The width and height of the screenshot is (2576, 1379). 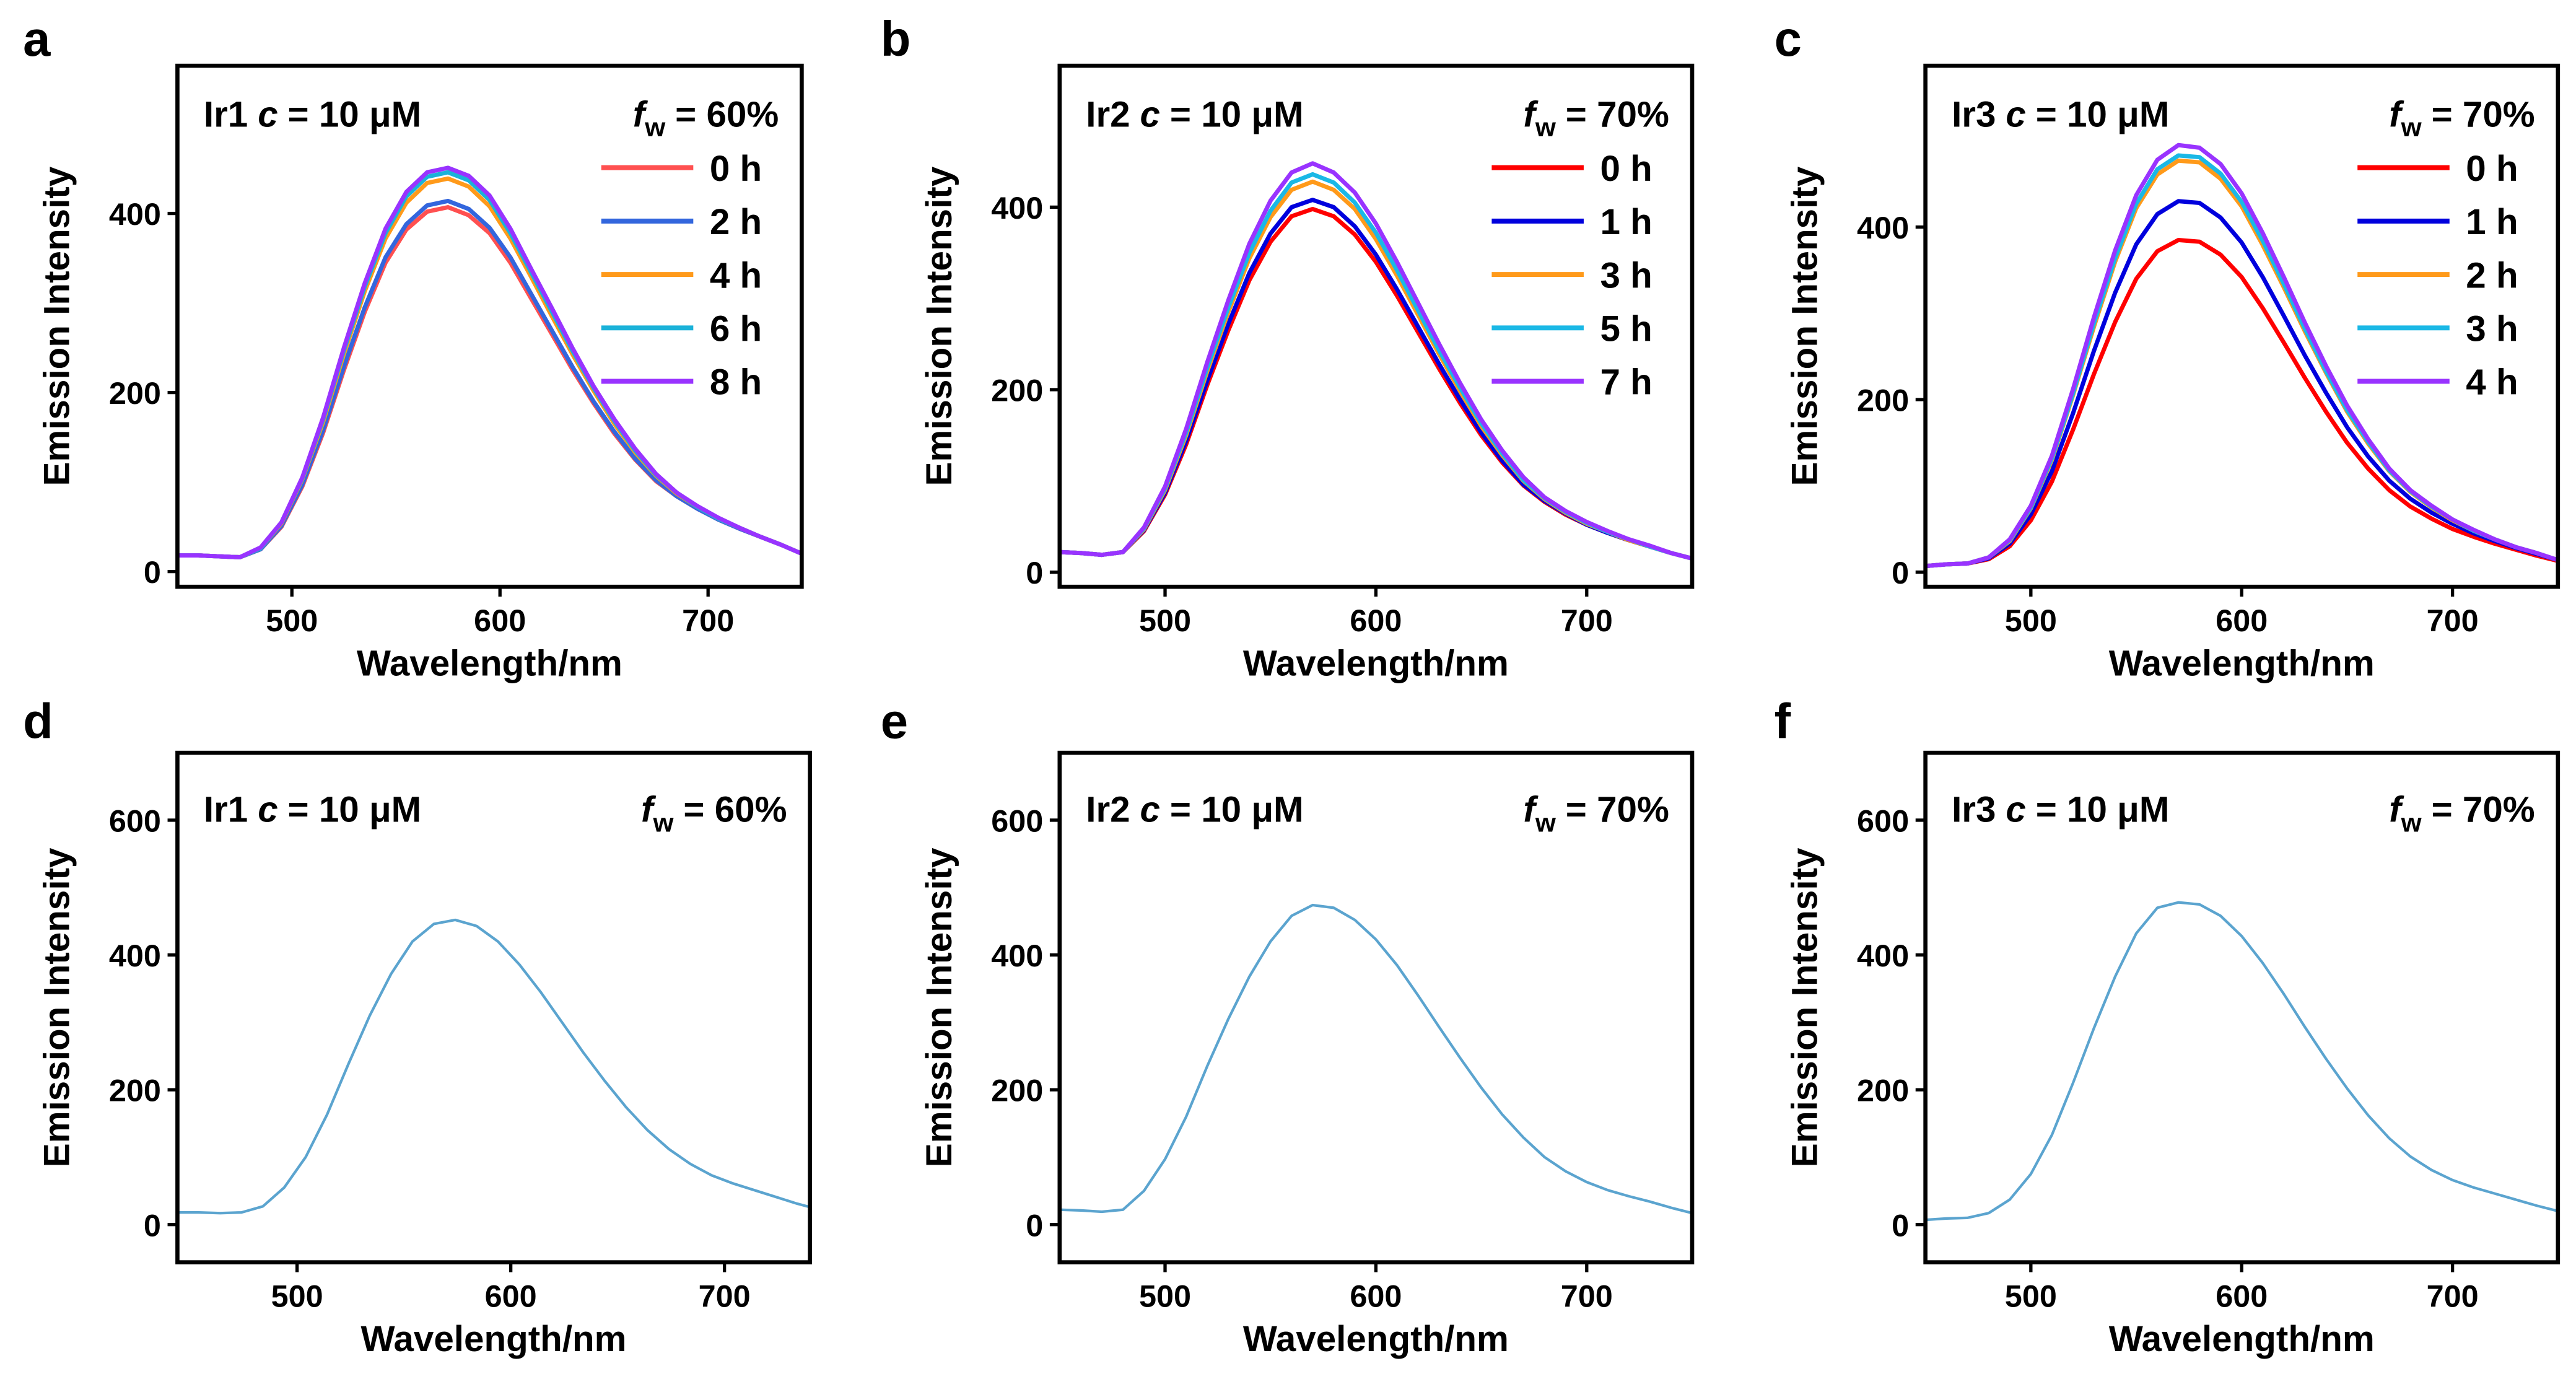 I want to click on legend-label: 6 h, so click(x=736, y=329).